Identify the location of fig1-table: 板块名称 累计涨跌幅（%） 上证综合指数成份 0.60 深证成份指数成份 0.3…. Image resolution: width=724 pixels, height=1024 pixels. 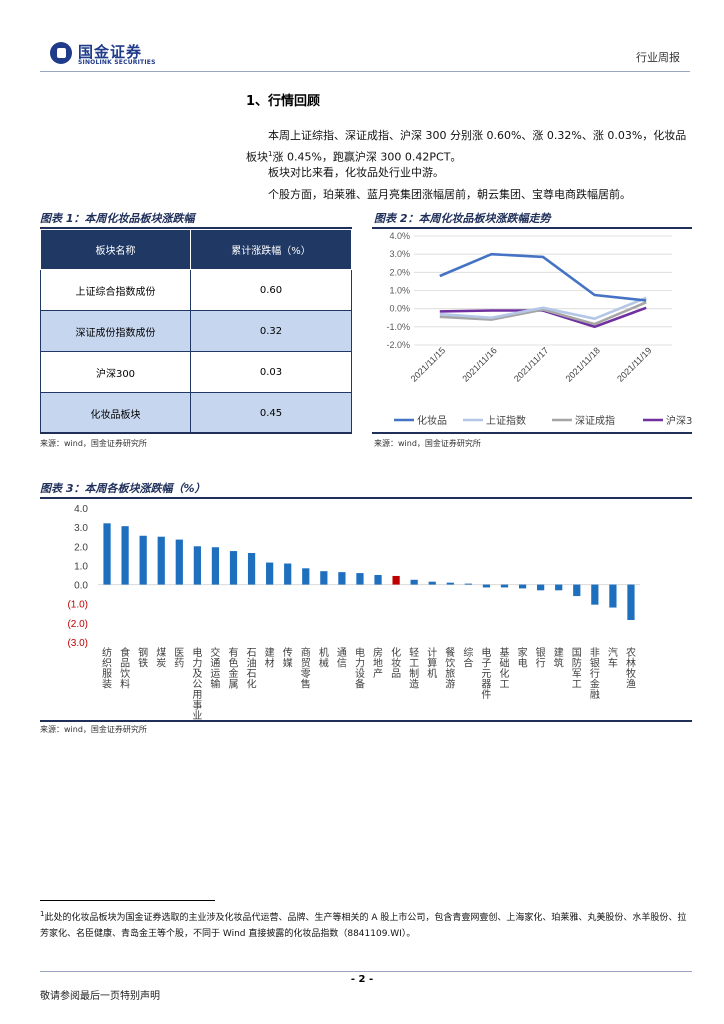
(196, 331).